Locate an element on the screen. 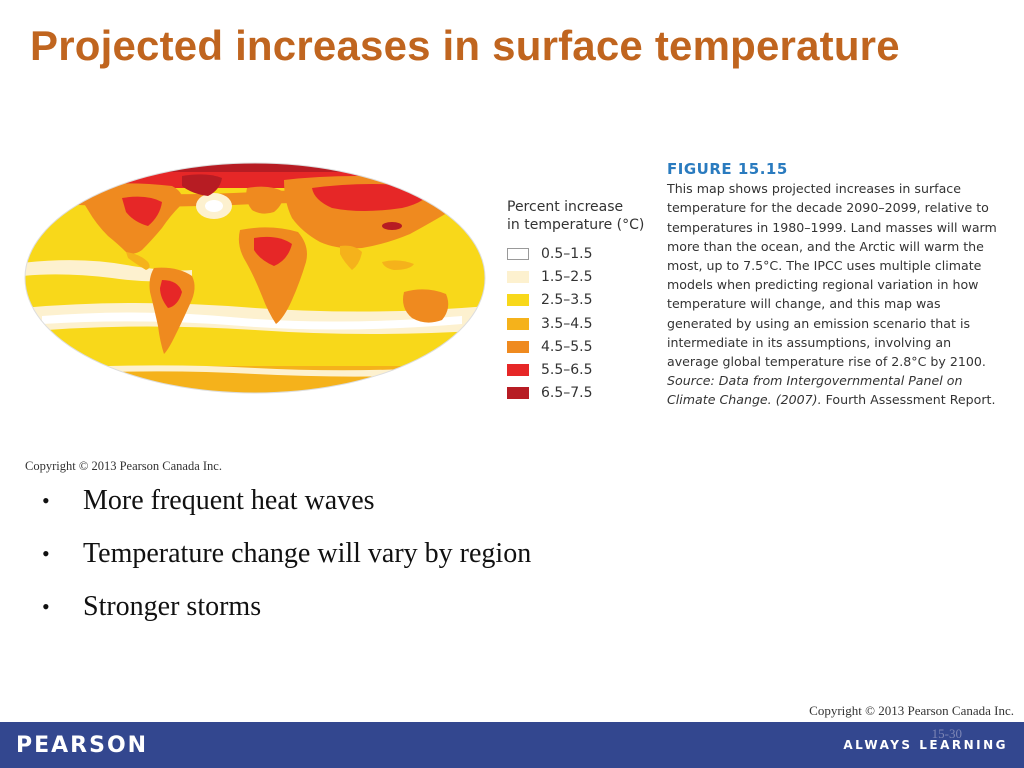  greenland is located at coordinates (202, 185).